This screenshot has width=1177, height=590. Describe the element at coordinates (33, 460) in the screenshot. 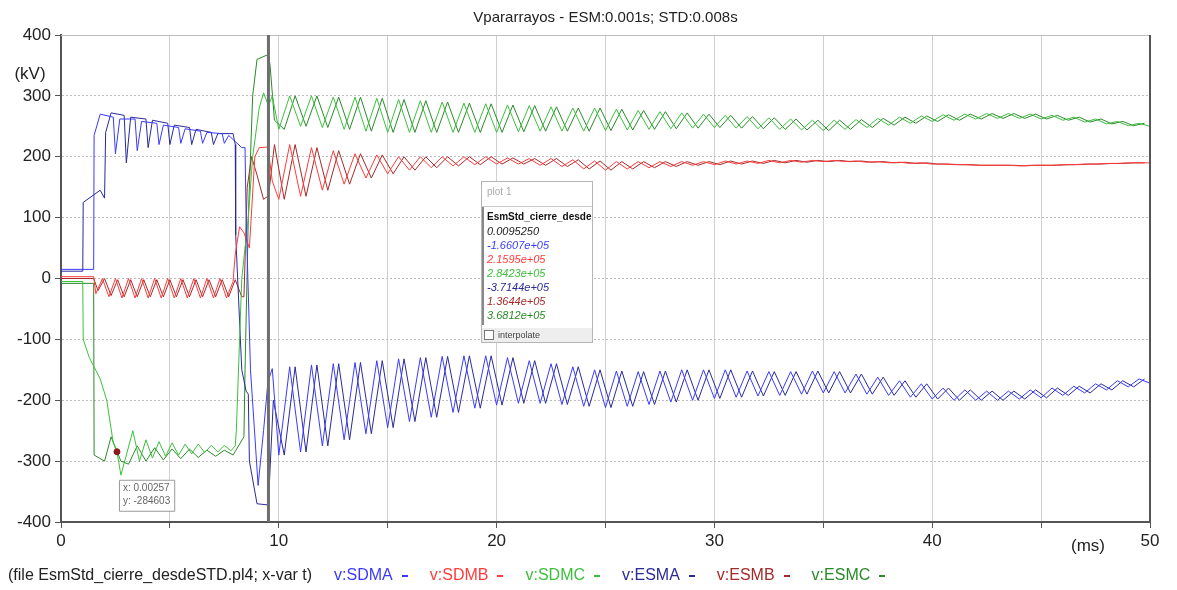

I see `y-tick-label: -300` at that location.